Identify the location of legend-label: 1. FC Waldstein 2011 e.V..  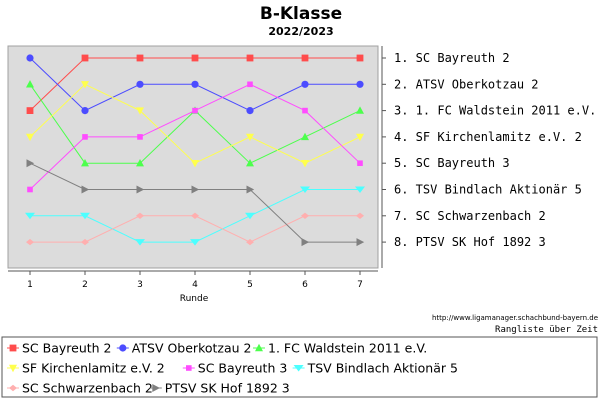
(347, 348).